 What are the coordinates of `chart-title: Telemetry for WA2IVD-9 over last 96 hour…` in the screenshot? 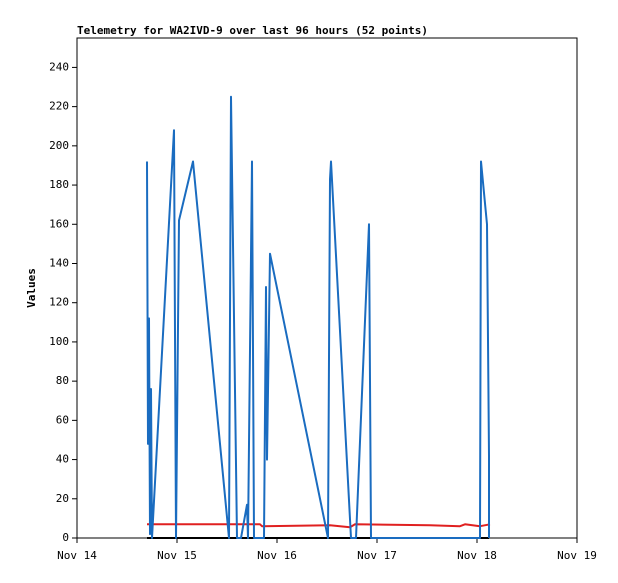 It's located at (252, 30).